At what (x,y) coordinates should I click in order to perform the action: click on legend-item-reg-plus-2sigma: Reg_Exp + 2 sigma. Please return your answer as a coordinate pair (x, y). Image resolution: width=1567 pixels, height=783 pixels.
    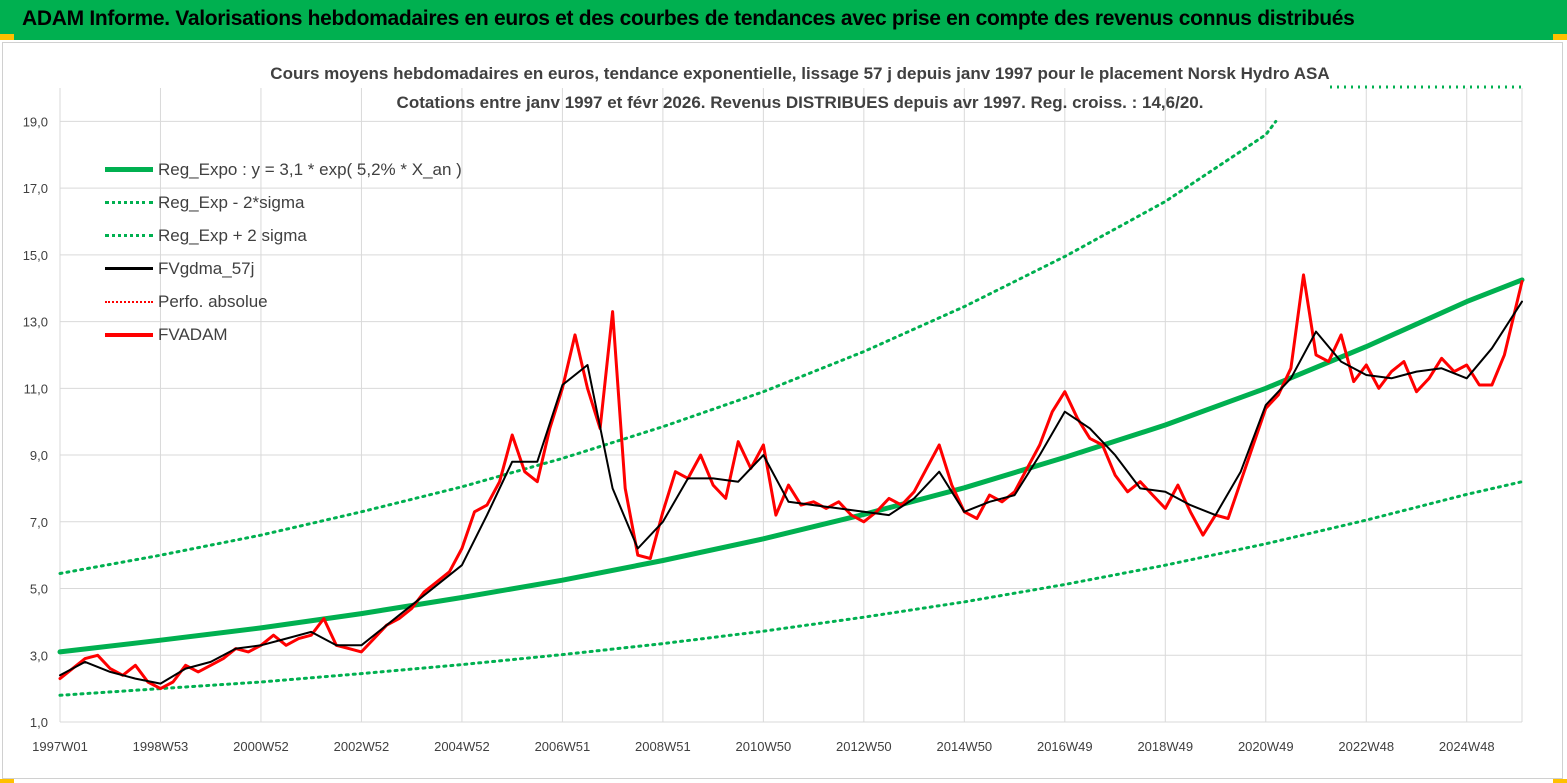
    Looking at the image, I should click on (283, 235).